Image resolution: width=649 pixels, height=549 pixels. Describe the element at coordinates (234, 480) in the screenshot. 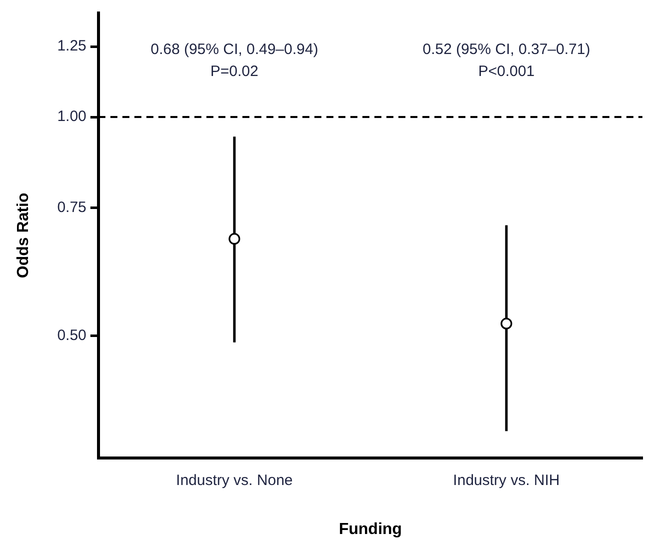

I see `x-tick-label: Industry vs. None` at that location.